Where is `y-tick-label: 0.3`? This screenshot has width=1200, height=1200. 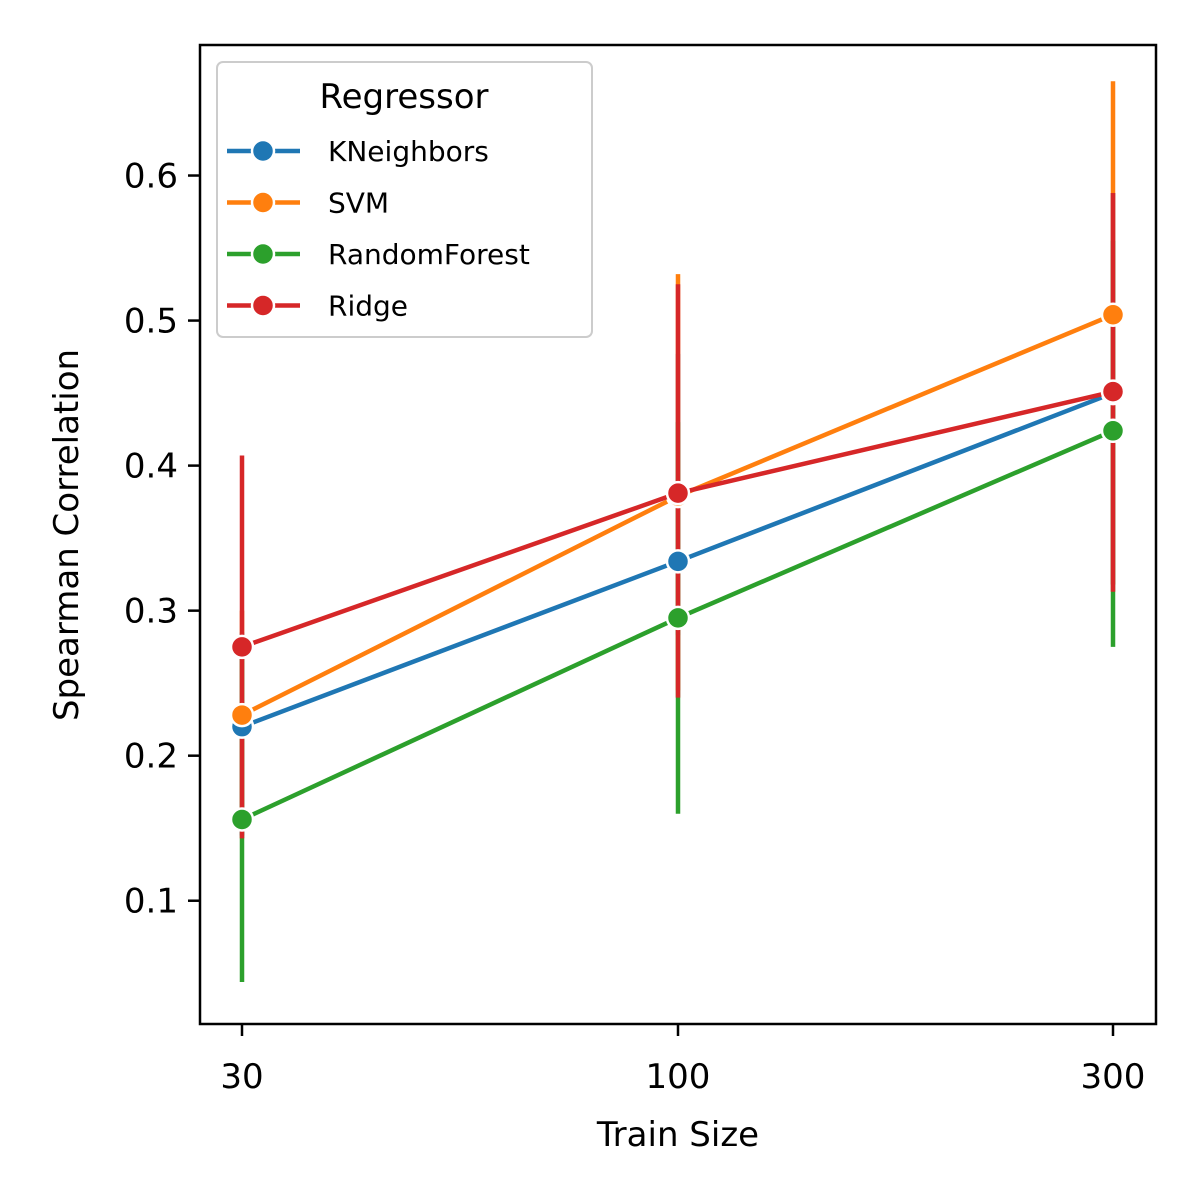 y-tick-label: 0.3 is located at coordinates (151, 612).